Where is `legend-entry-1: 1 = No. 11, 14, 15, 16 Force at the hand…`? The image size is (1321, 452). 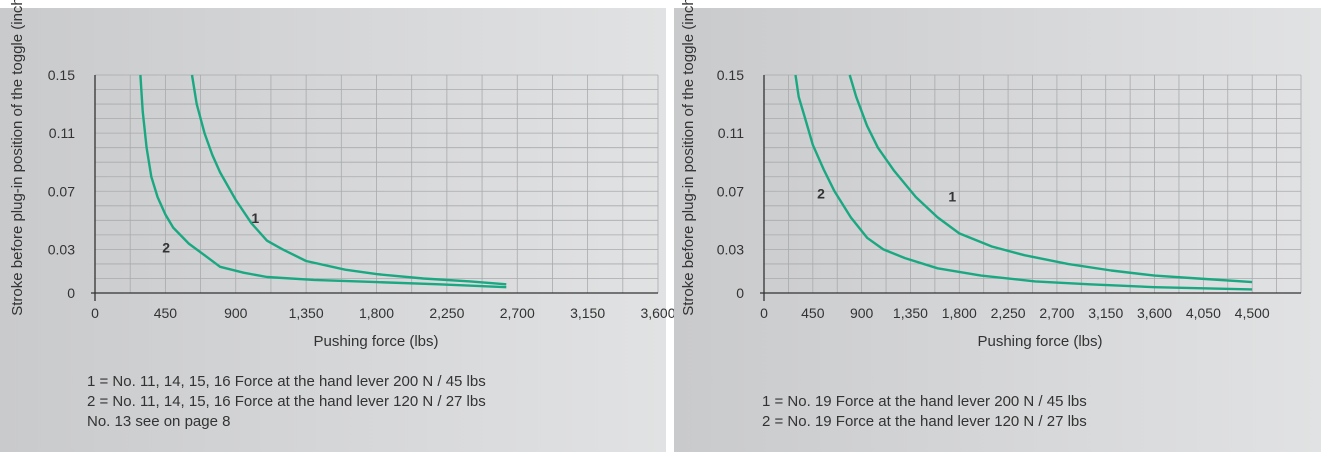
legend-entry-1: 1 = No. 11, 14, 15, 16 Force at the hand… is located at coordinates (286, 381).